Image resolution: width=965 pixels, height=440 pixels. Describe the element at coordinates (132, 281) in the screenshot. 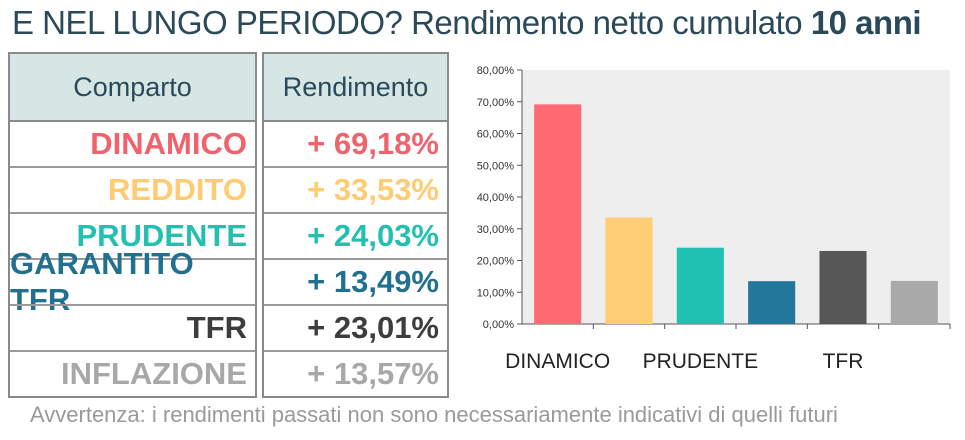

I see `table-cell-comparto-garantito-tfr: GARANTITO TFR` at that location.